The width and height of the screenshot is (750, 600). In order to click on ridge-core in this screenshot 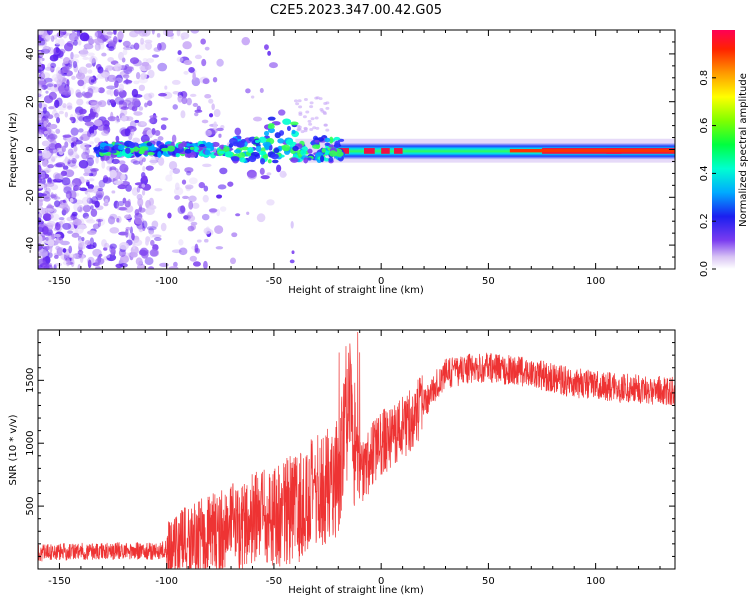, I will do `click(369, 151)`.